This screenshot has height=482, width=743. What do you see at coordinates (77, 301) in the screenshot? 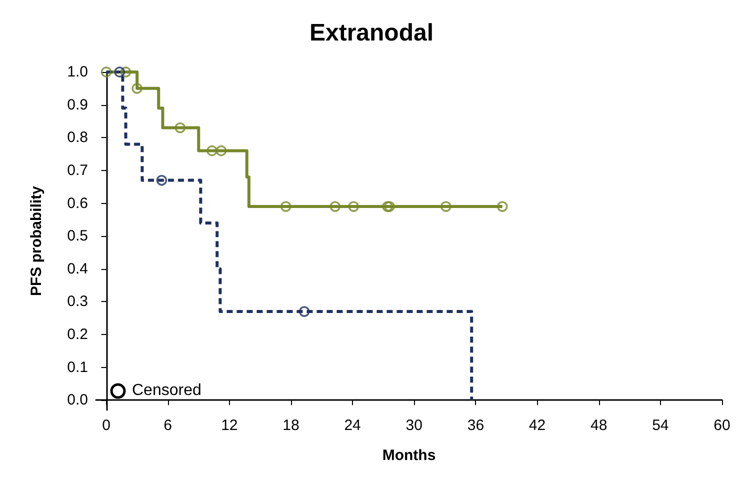
I see `y-tick-label: 0.3` at bounding box center [77, 301].